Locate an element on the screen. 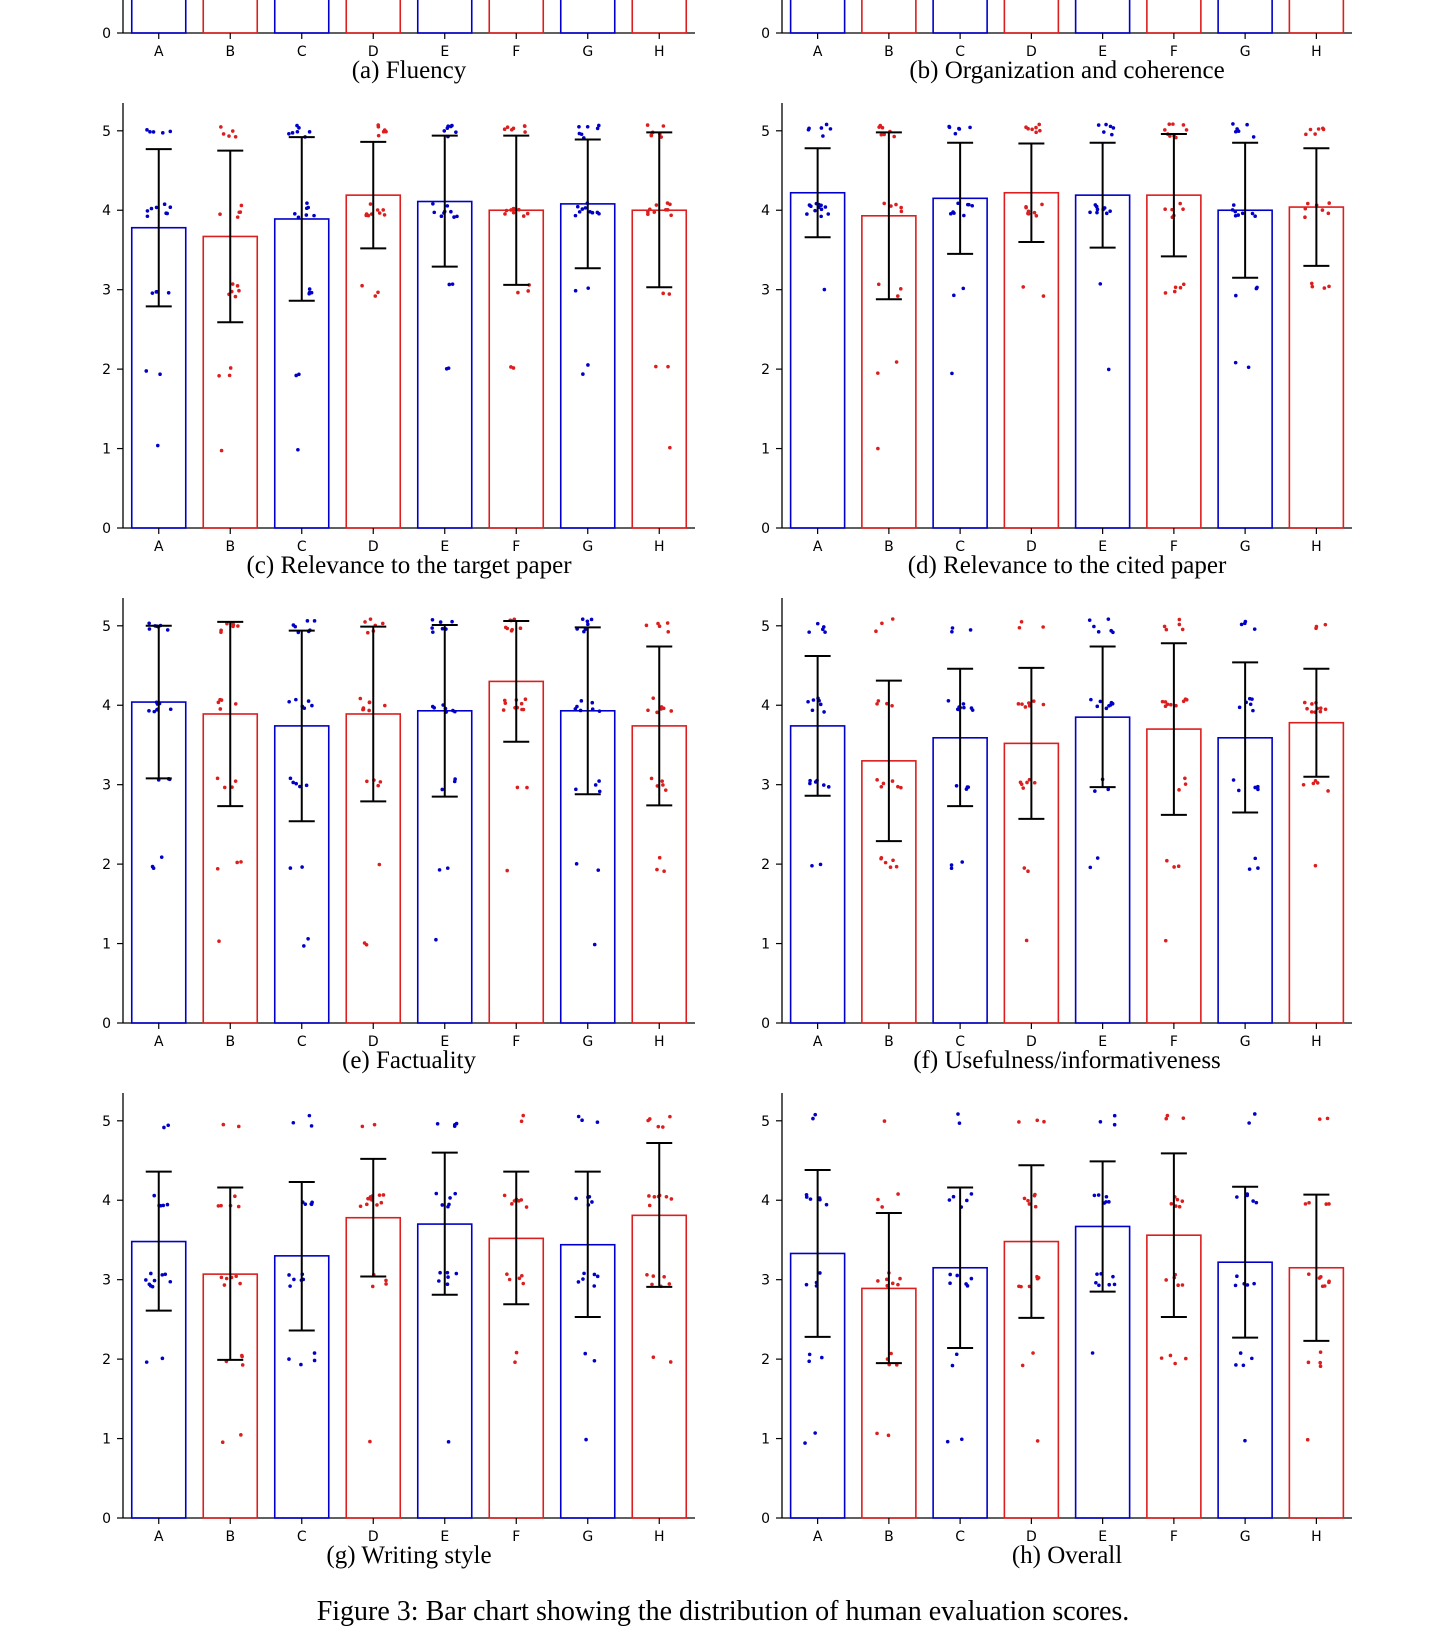 The height and width of the screenshot is (1638, 1446). error-bar-C is located at coordinates (960, 737).